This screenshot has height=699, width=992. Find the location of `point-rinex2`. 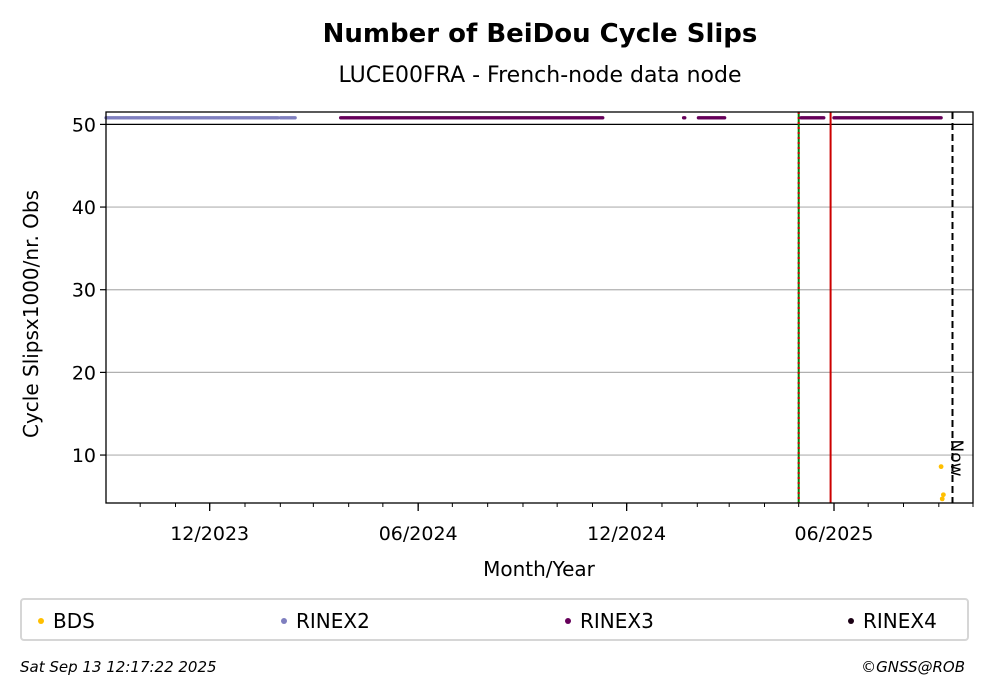

point-rinex2 is located at coordinates (295, 118).